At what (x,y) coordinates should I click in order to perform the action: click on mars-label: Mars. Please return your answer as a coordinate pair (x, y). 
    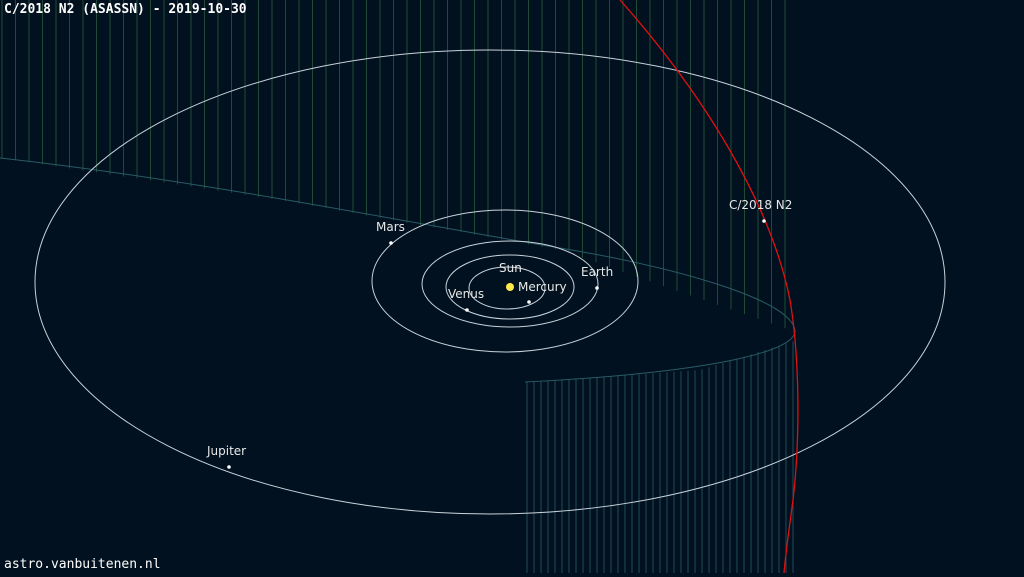
    Looking at the image, I should click on (390, 227).